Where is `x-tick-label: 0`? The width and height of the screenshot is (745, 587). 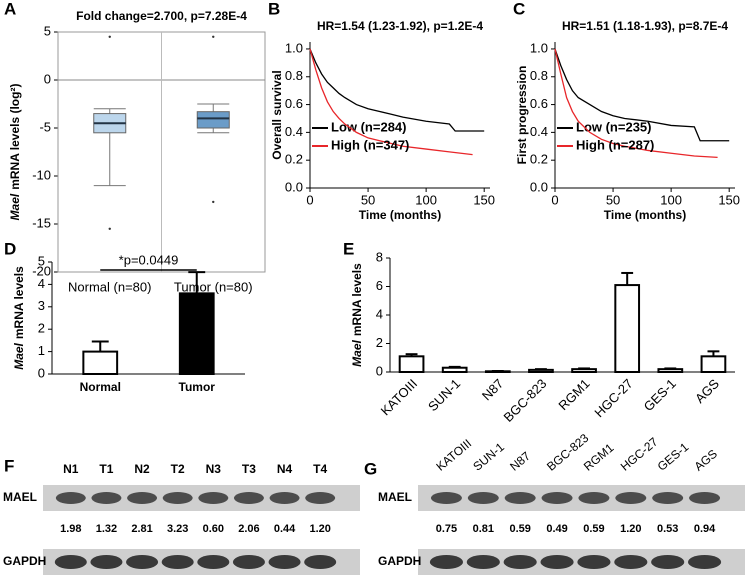 x-tick-label: 0 is located at coordinates (554, 199).